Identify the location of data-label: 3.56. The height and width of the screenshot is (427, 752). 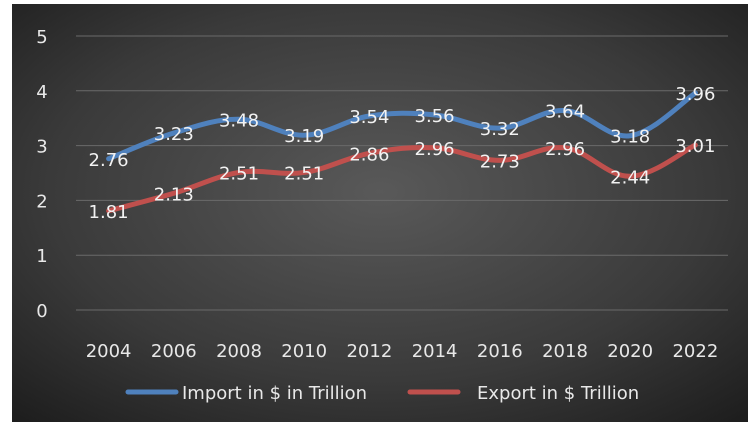
(435, 116).